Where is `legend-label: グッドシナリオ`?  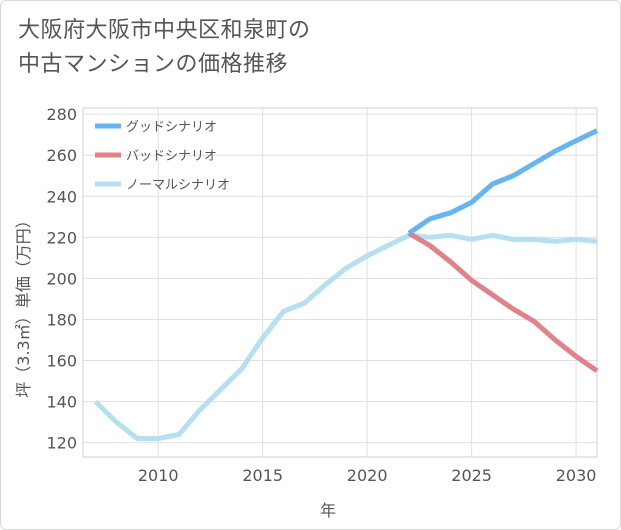
legend-label: グッドシナリオ is located at coordinates (171, 127).